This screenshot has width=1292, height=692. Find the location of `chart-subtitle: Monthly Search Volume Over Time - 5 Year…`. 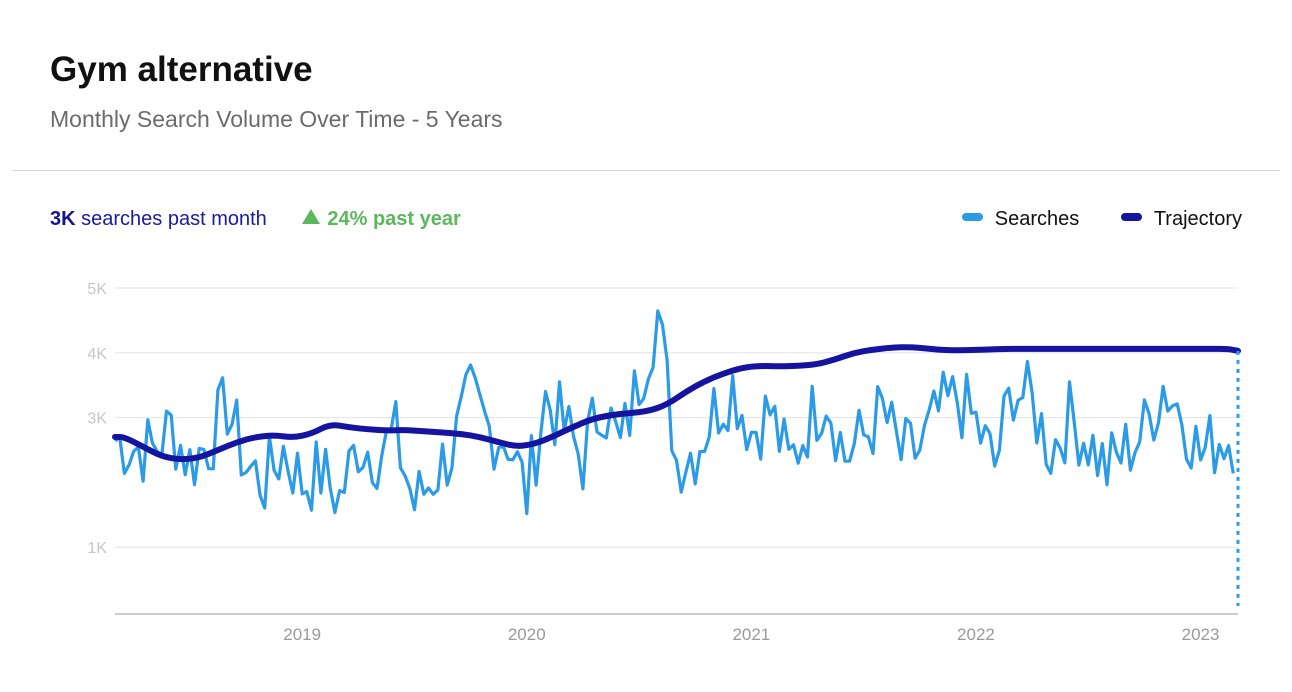

chart-subtitle: Monthly Search Volume Over Time - 5 Year… is located at coordinates (276, 119).